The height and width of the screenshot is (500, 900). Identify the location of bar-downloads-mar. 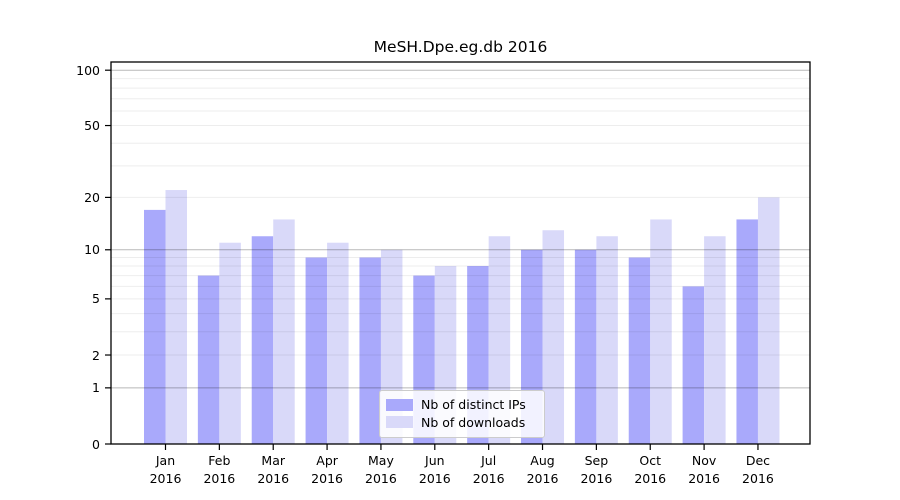
(284, 331).